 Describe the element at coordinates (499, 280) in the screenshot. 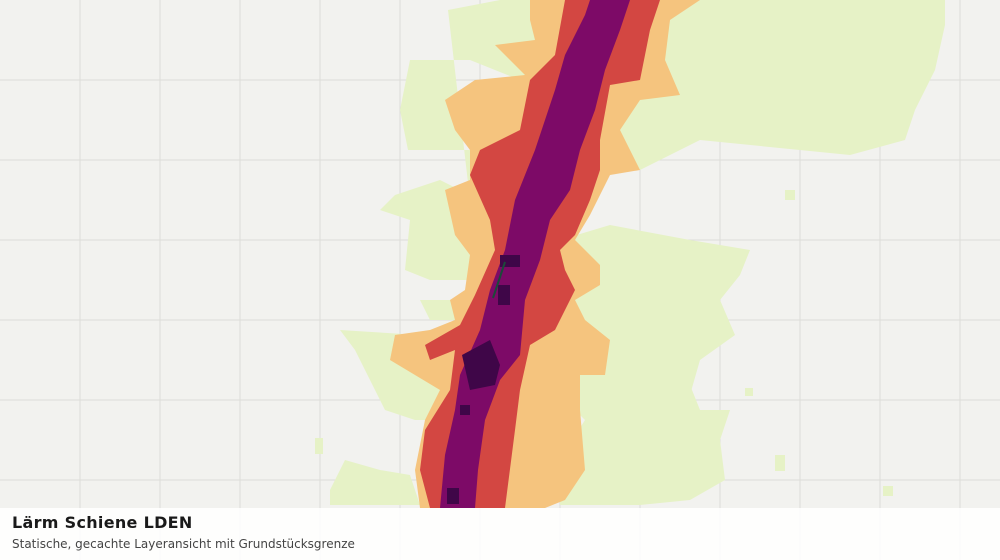

I see `parcel-boundary` at that location.